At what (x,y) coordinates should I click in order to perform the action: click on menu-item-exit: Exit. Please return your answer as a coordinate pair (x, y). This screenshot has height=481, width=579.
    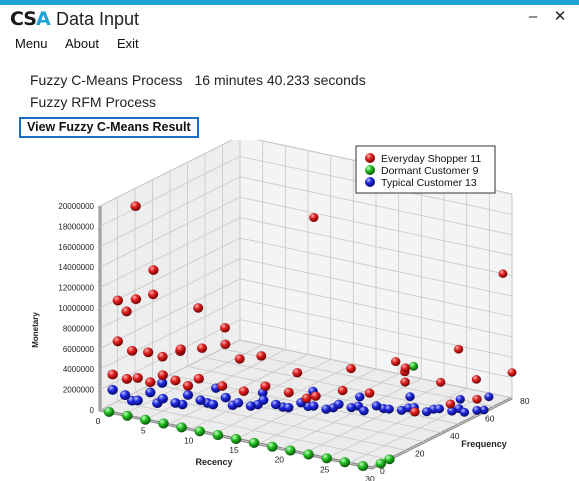
    Looking at the image, I should click on (128, 43).